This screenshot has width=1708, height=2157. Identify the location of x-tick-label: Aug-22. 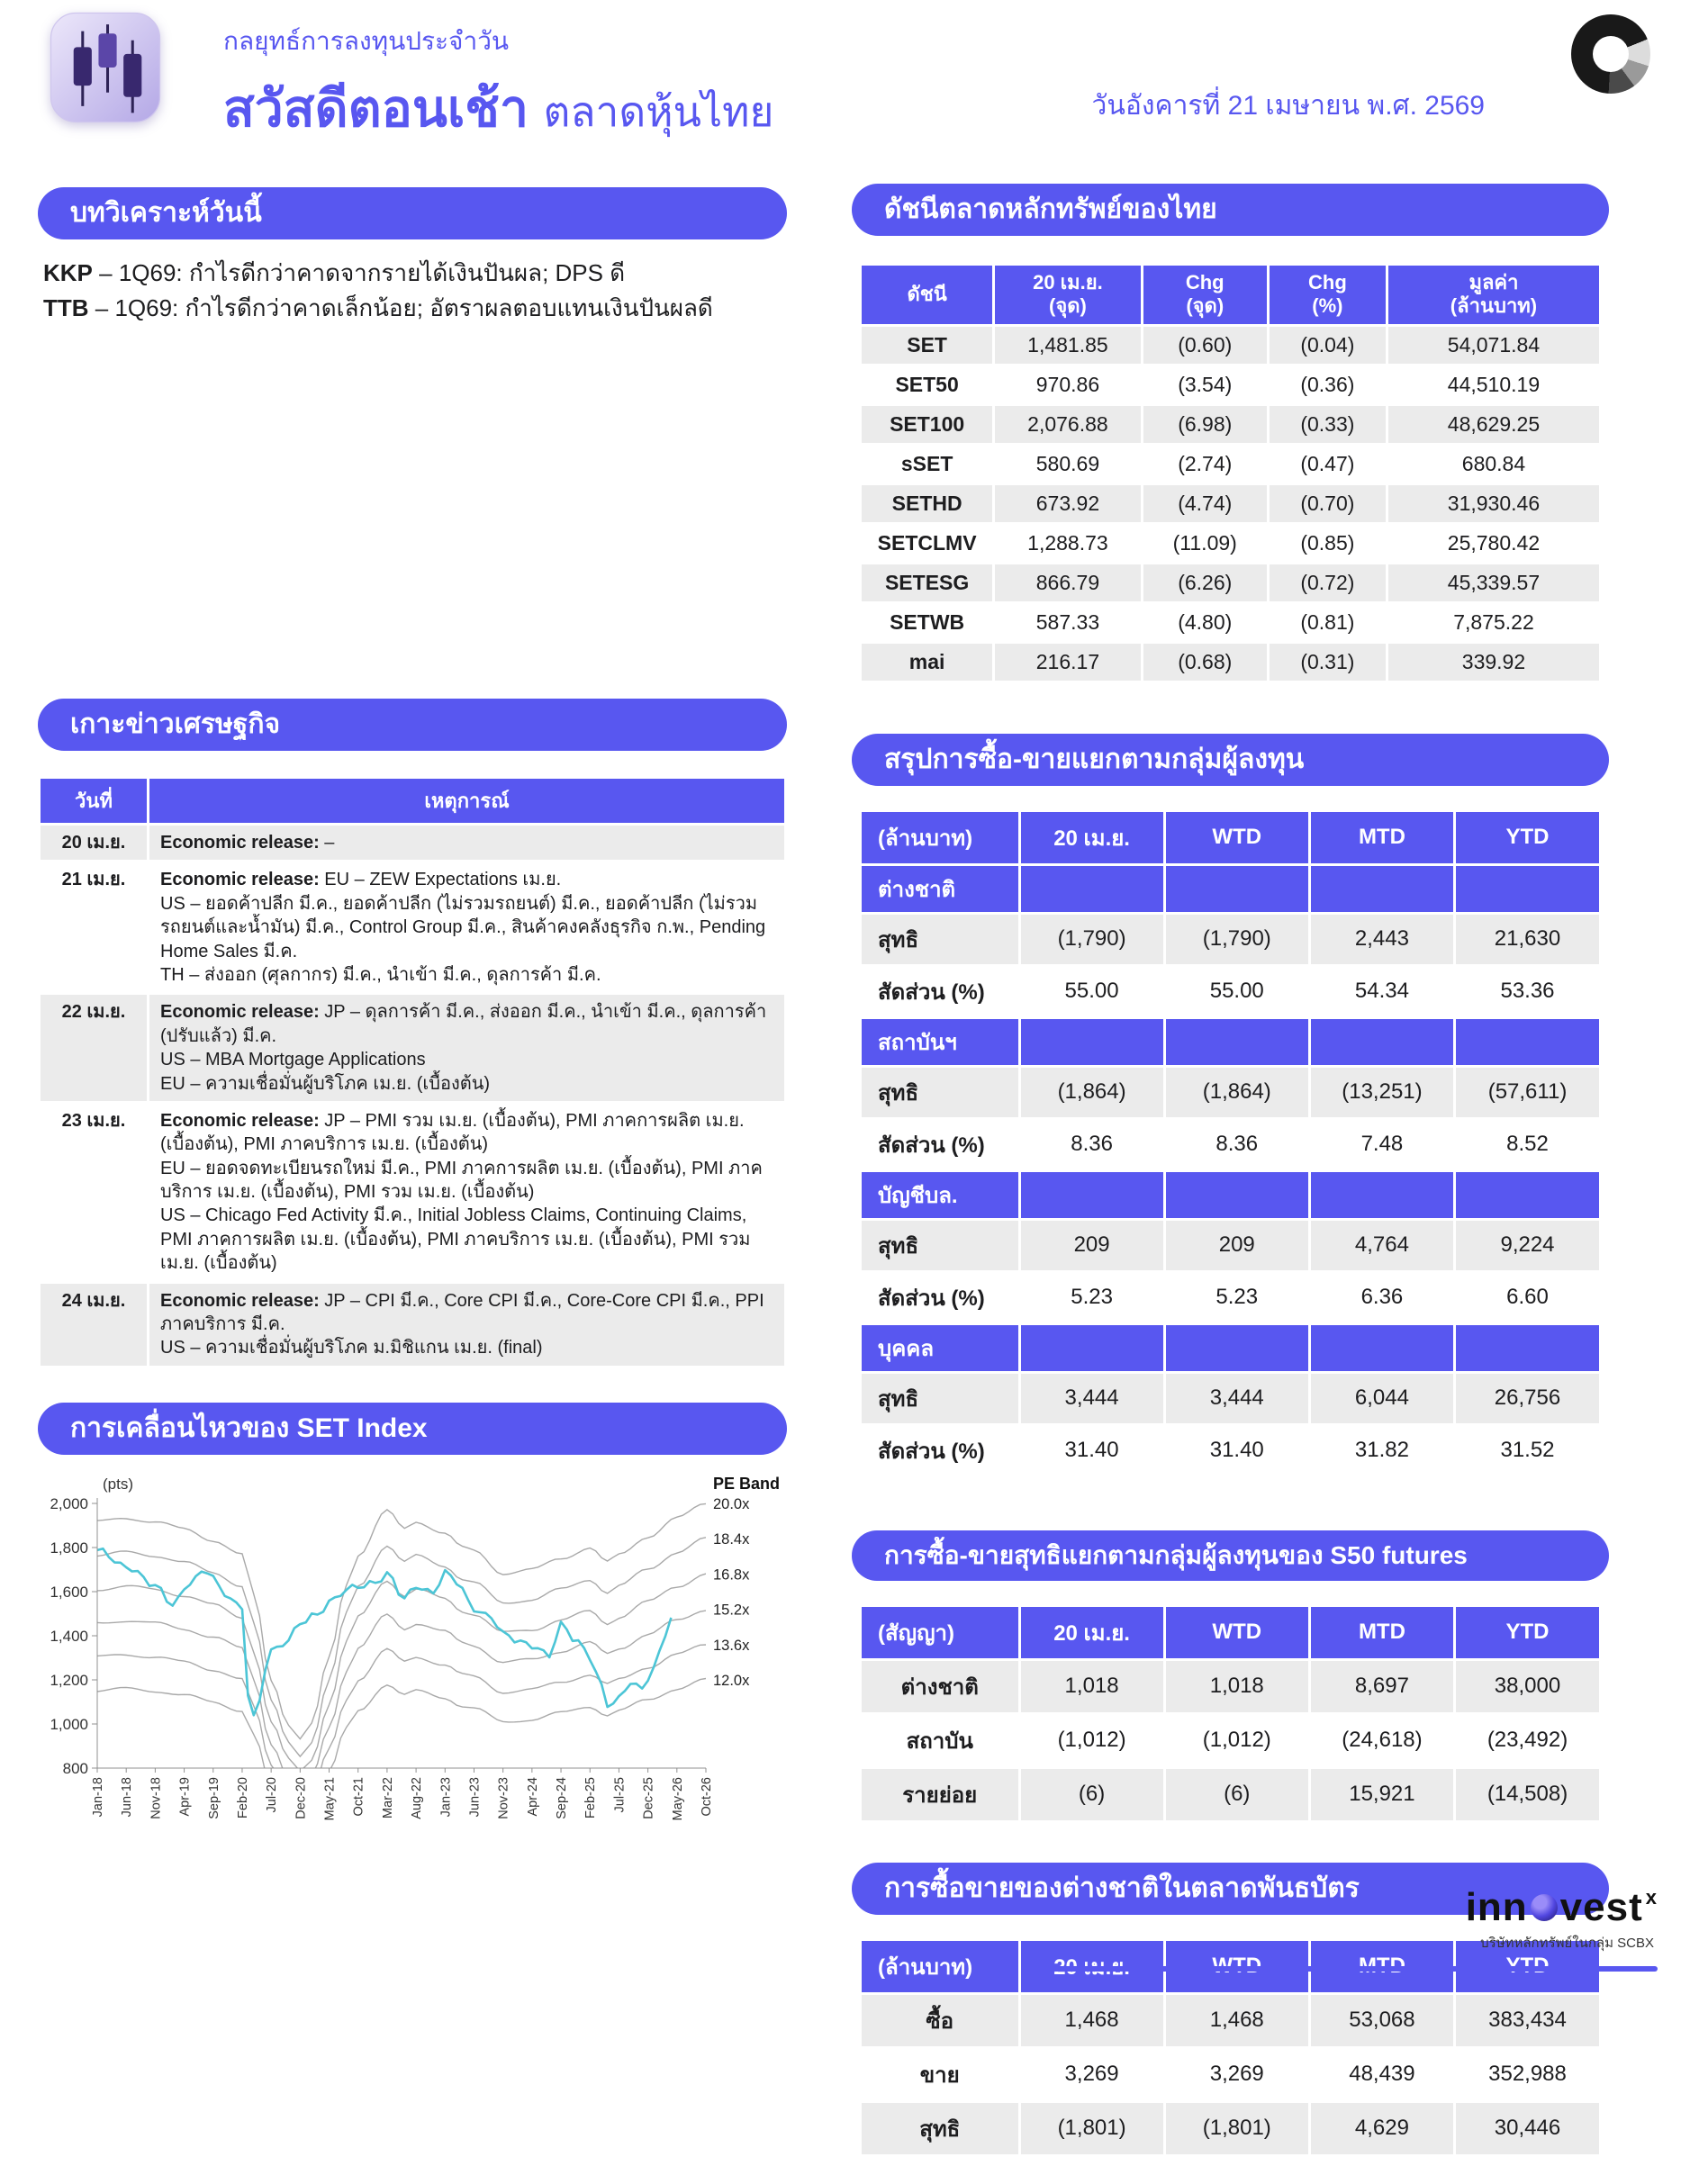
(417, 1798).